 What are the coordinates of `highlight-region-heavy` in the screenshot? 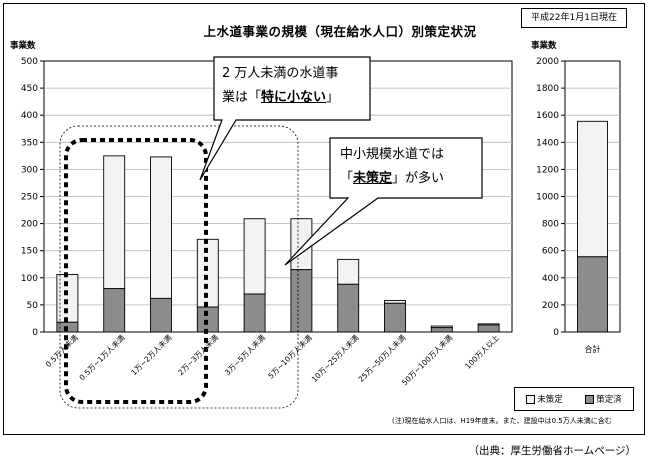 It's located at (136, 271).